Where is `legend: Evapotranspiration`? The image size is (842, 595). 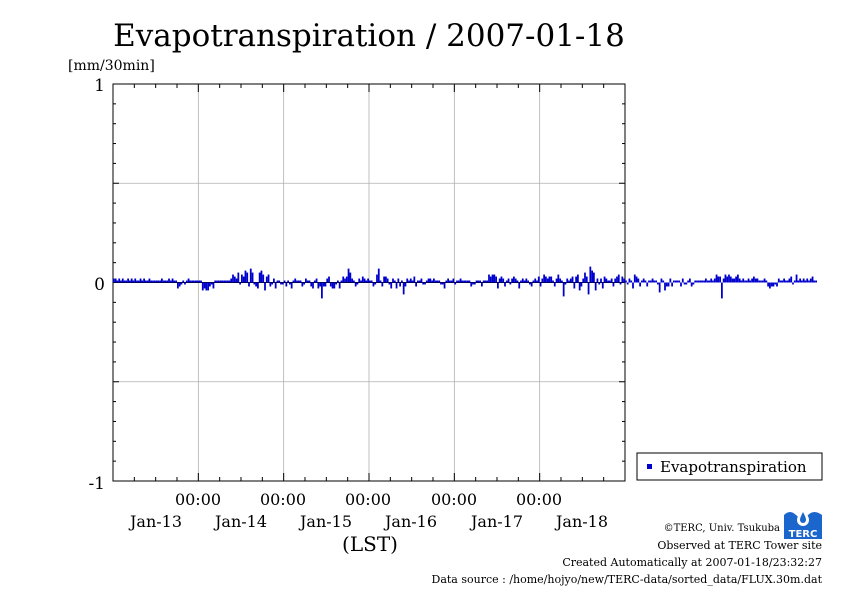
legend: Evapotranspiration is located at coordinates (729, 466).